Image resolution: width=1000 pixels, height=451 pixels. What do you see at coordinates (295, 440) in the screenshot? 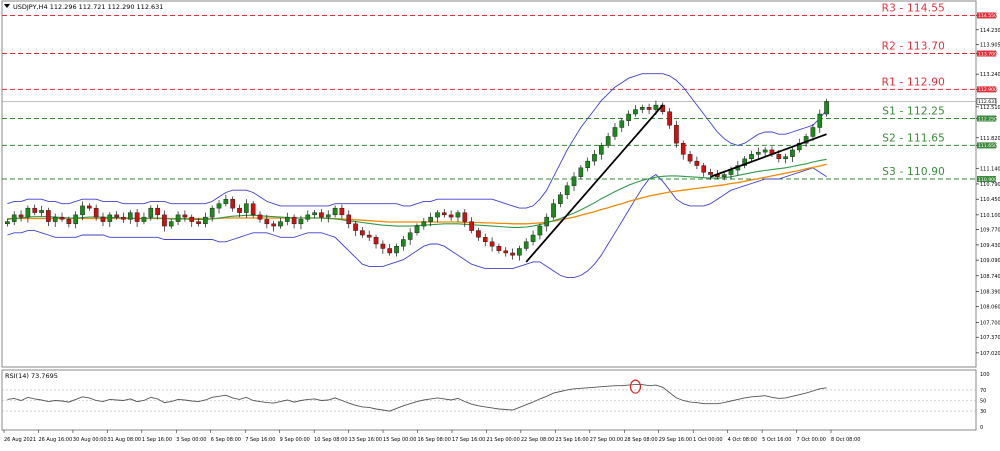
I see `x-tick-label: 9 Sep 00:00` at bounding box center [295, 440].